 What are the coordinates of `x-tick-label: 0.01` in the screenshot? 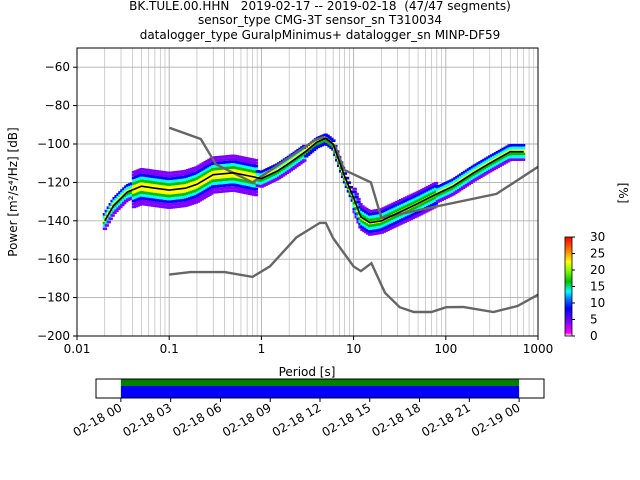 It's located at (77, 349).